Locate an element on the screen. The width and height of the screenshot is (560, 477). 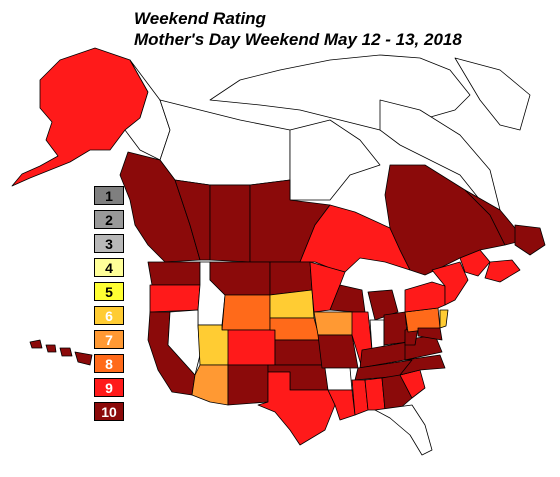
region-nunavut is located at coordinates (335, 160).